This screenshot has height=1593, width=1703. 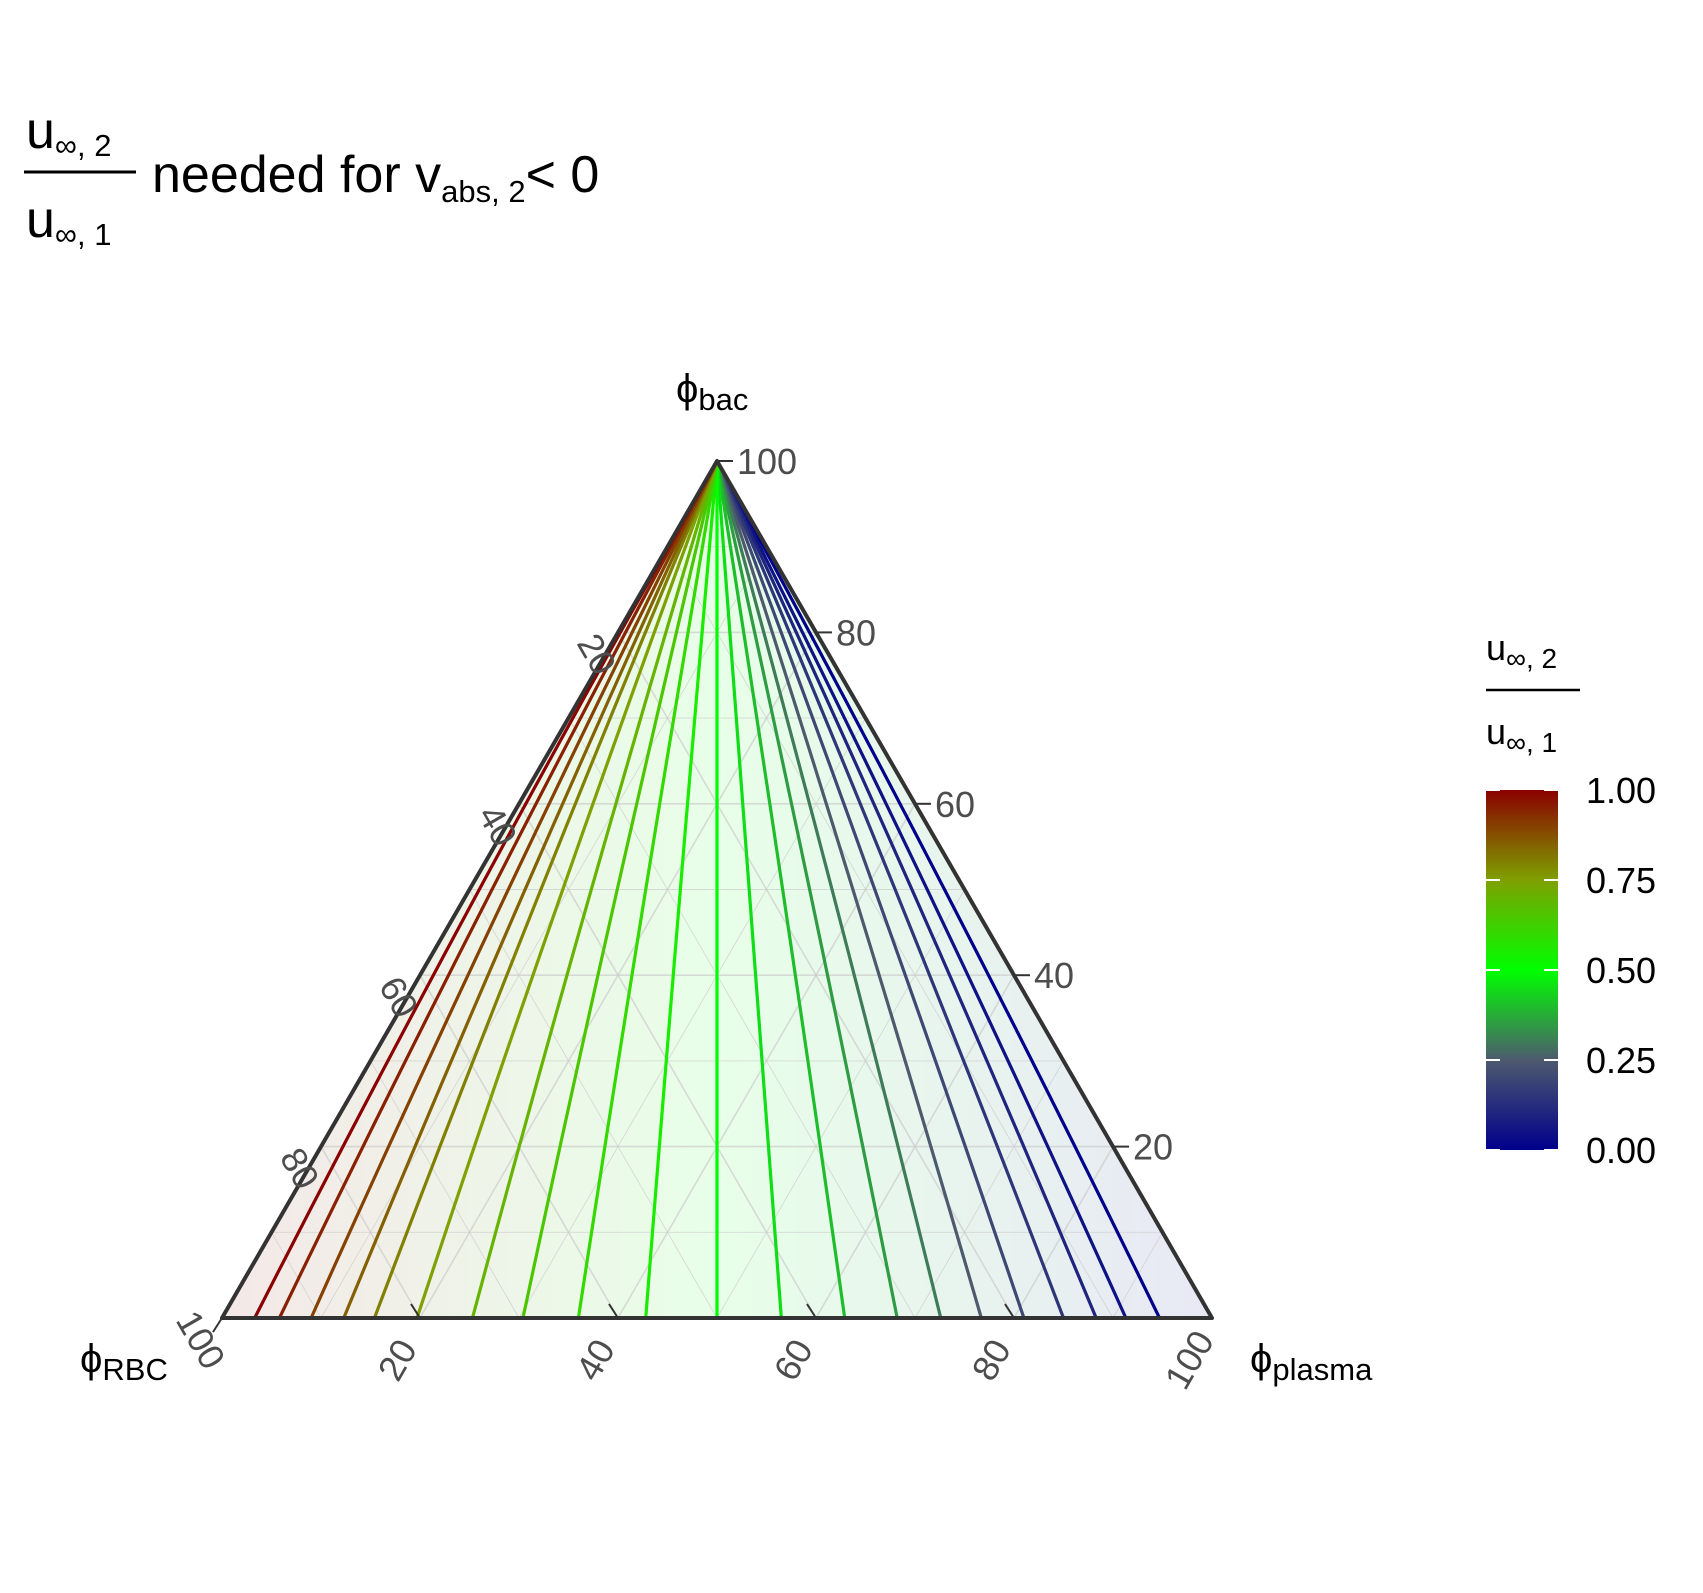 I want to click on legend-tick-label: 0.75, so click(x=1621, y=880).